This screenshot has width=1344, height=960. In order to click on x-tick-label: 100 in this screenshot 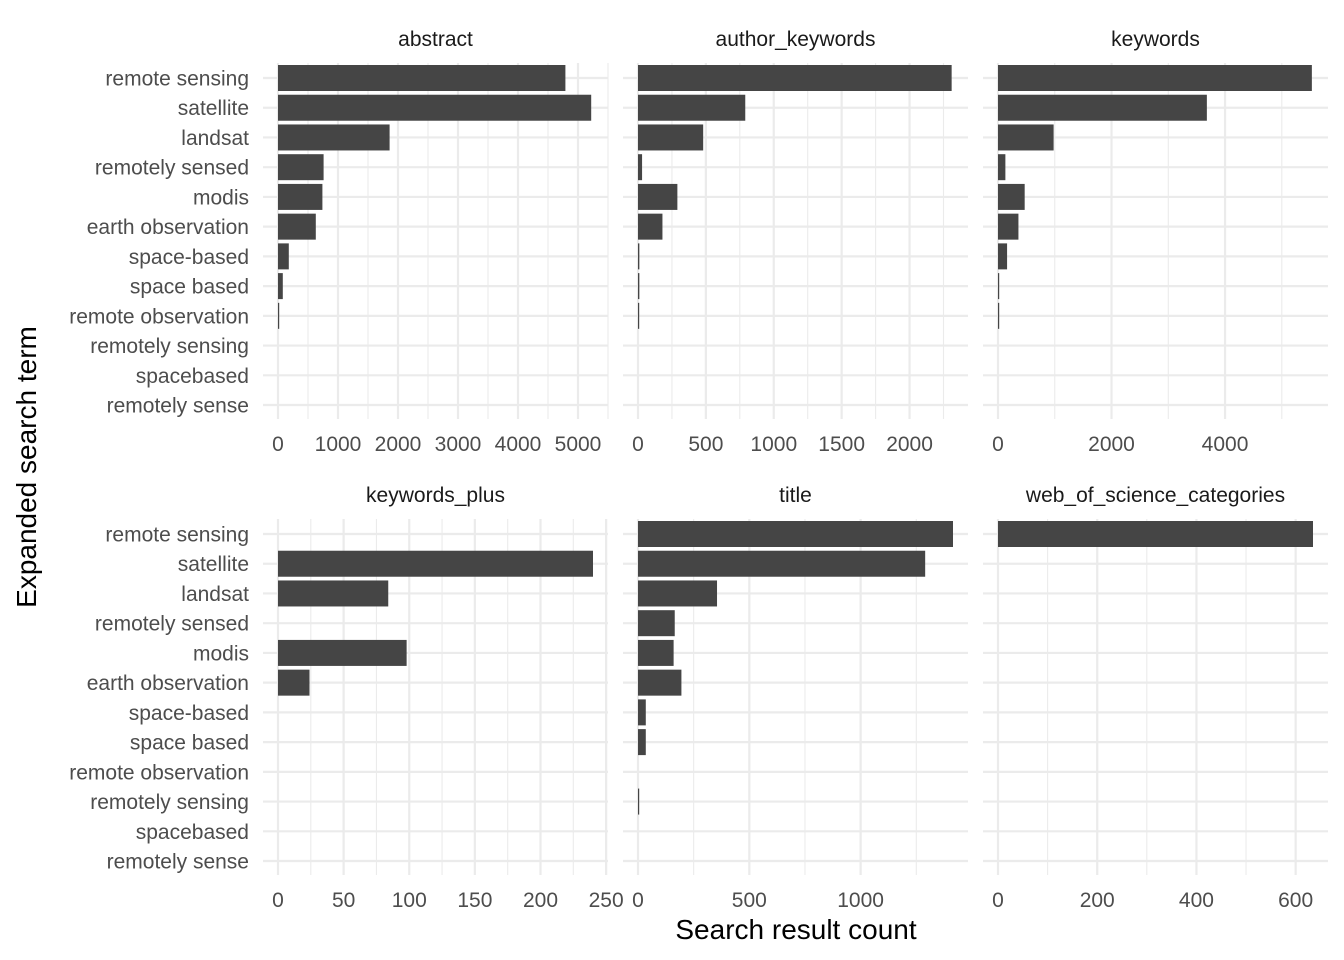, I will do `click(409, 900)`.